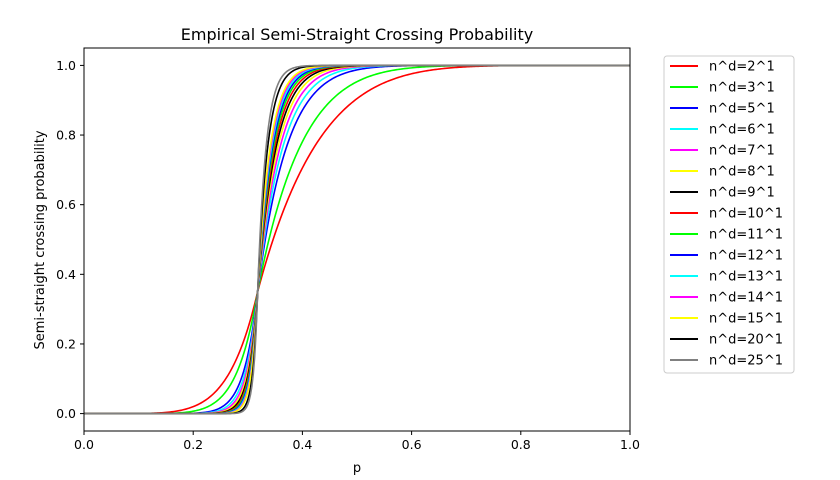 This screenshot has width=840, height=480. Describe the element at coordinates (40, 239) in the screenshot. I see `y-axis-label: Semi-straight crossing probability` at that location.